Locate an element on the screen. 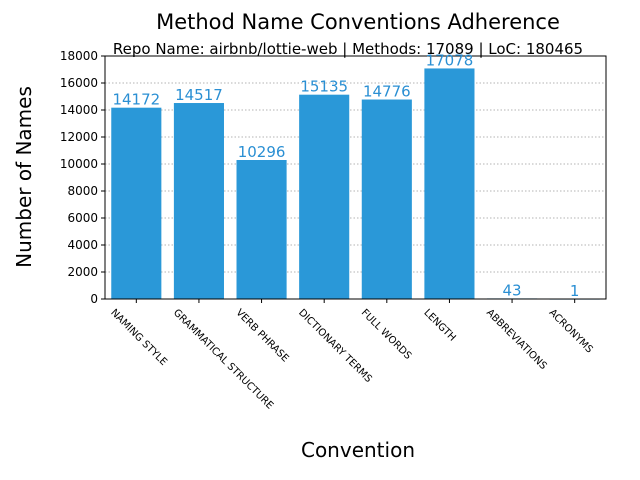 The image size is (640, 480). value-label: 43 is located at coordinates (512, 290).